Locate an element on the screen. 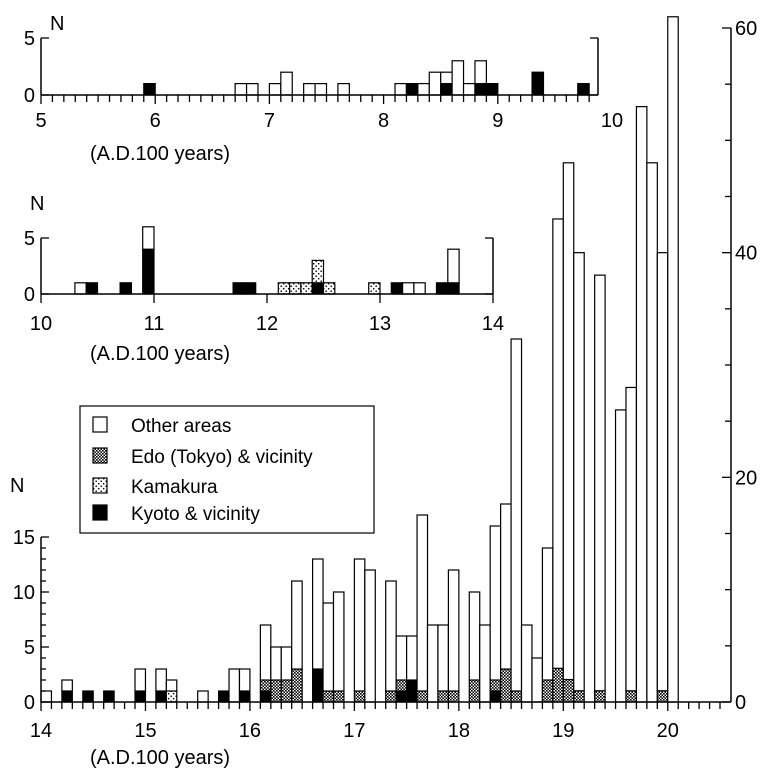  y-tick-label: 5 is located at coordinates (29, 39).